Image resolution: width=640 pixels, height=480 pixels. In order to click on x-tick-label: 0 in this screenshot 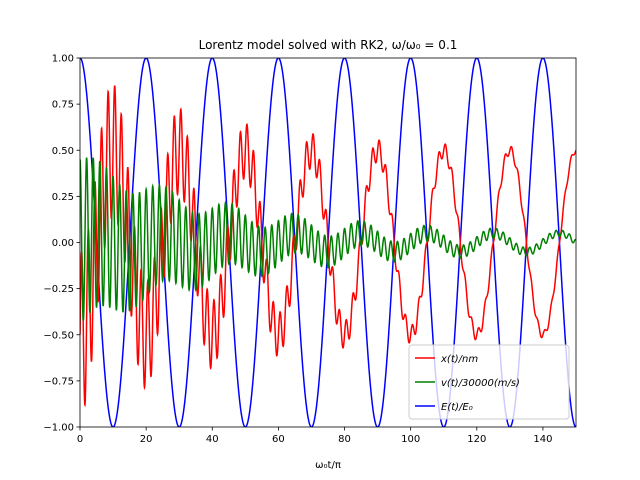, I will do `click(80, 439)`.